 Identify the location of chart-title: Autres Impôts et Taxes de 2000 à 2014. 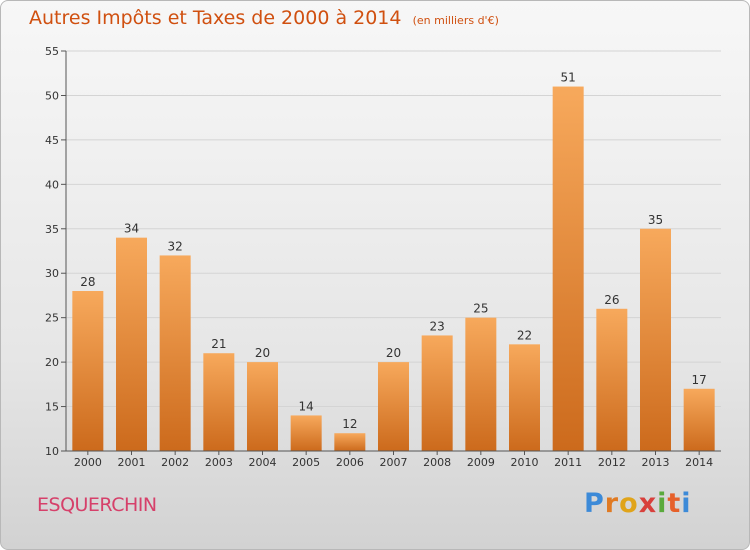
(215, 18).